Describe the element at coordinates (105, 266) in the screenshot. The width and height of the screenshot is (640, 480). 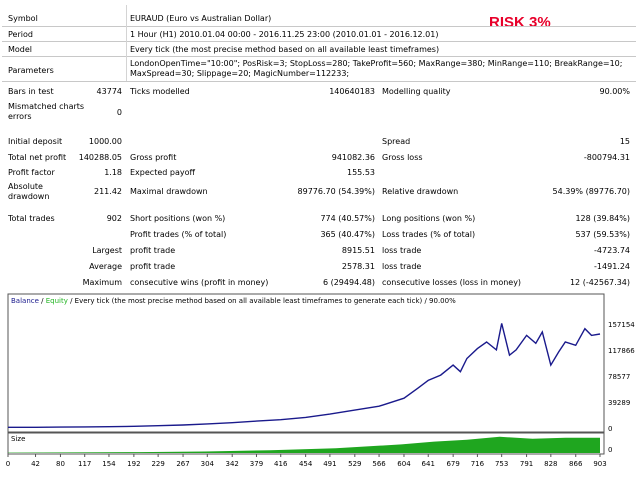
I see `average-label: Average` at that location.